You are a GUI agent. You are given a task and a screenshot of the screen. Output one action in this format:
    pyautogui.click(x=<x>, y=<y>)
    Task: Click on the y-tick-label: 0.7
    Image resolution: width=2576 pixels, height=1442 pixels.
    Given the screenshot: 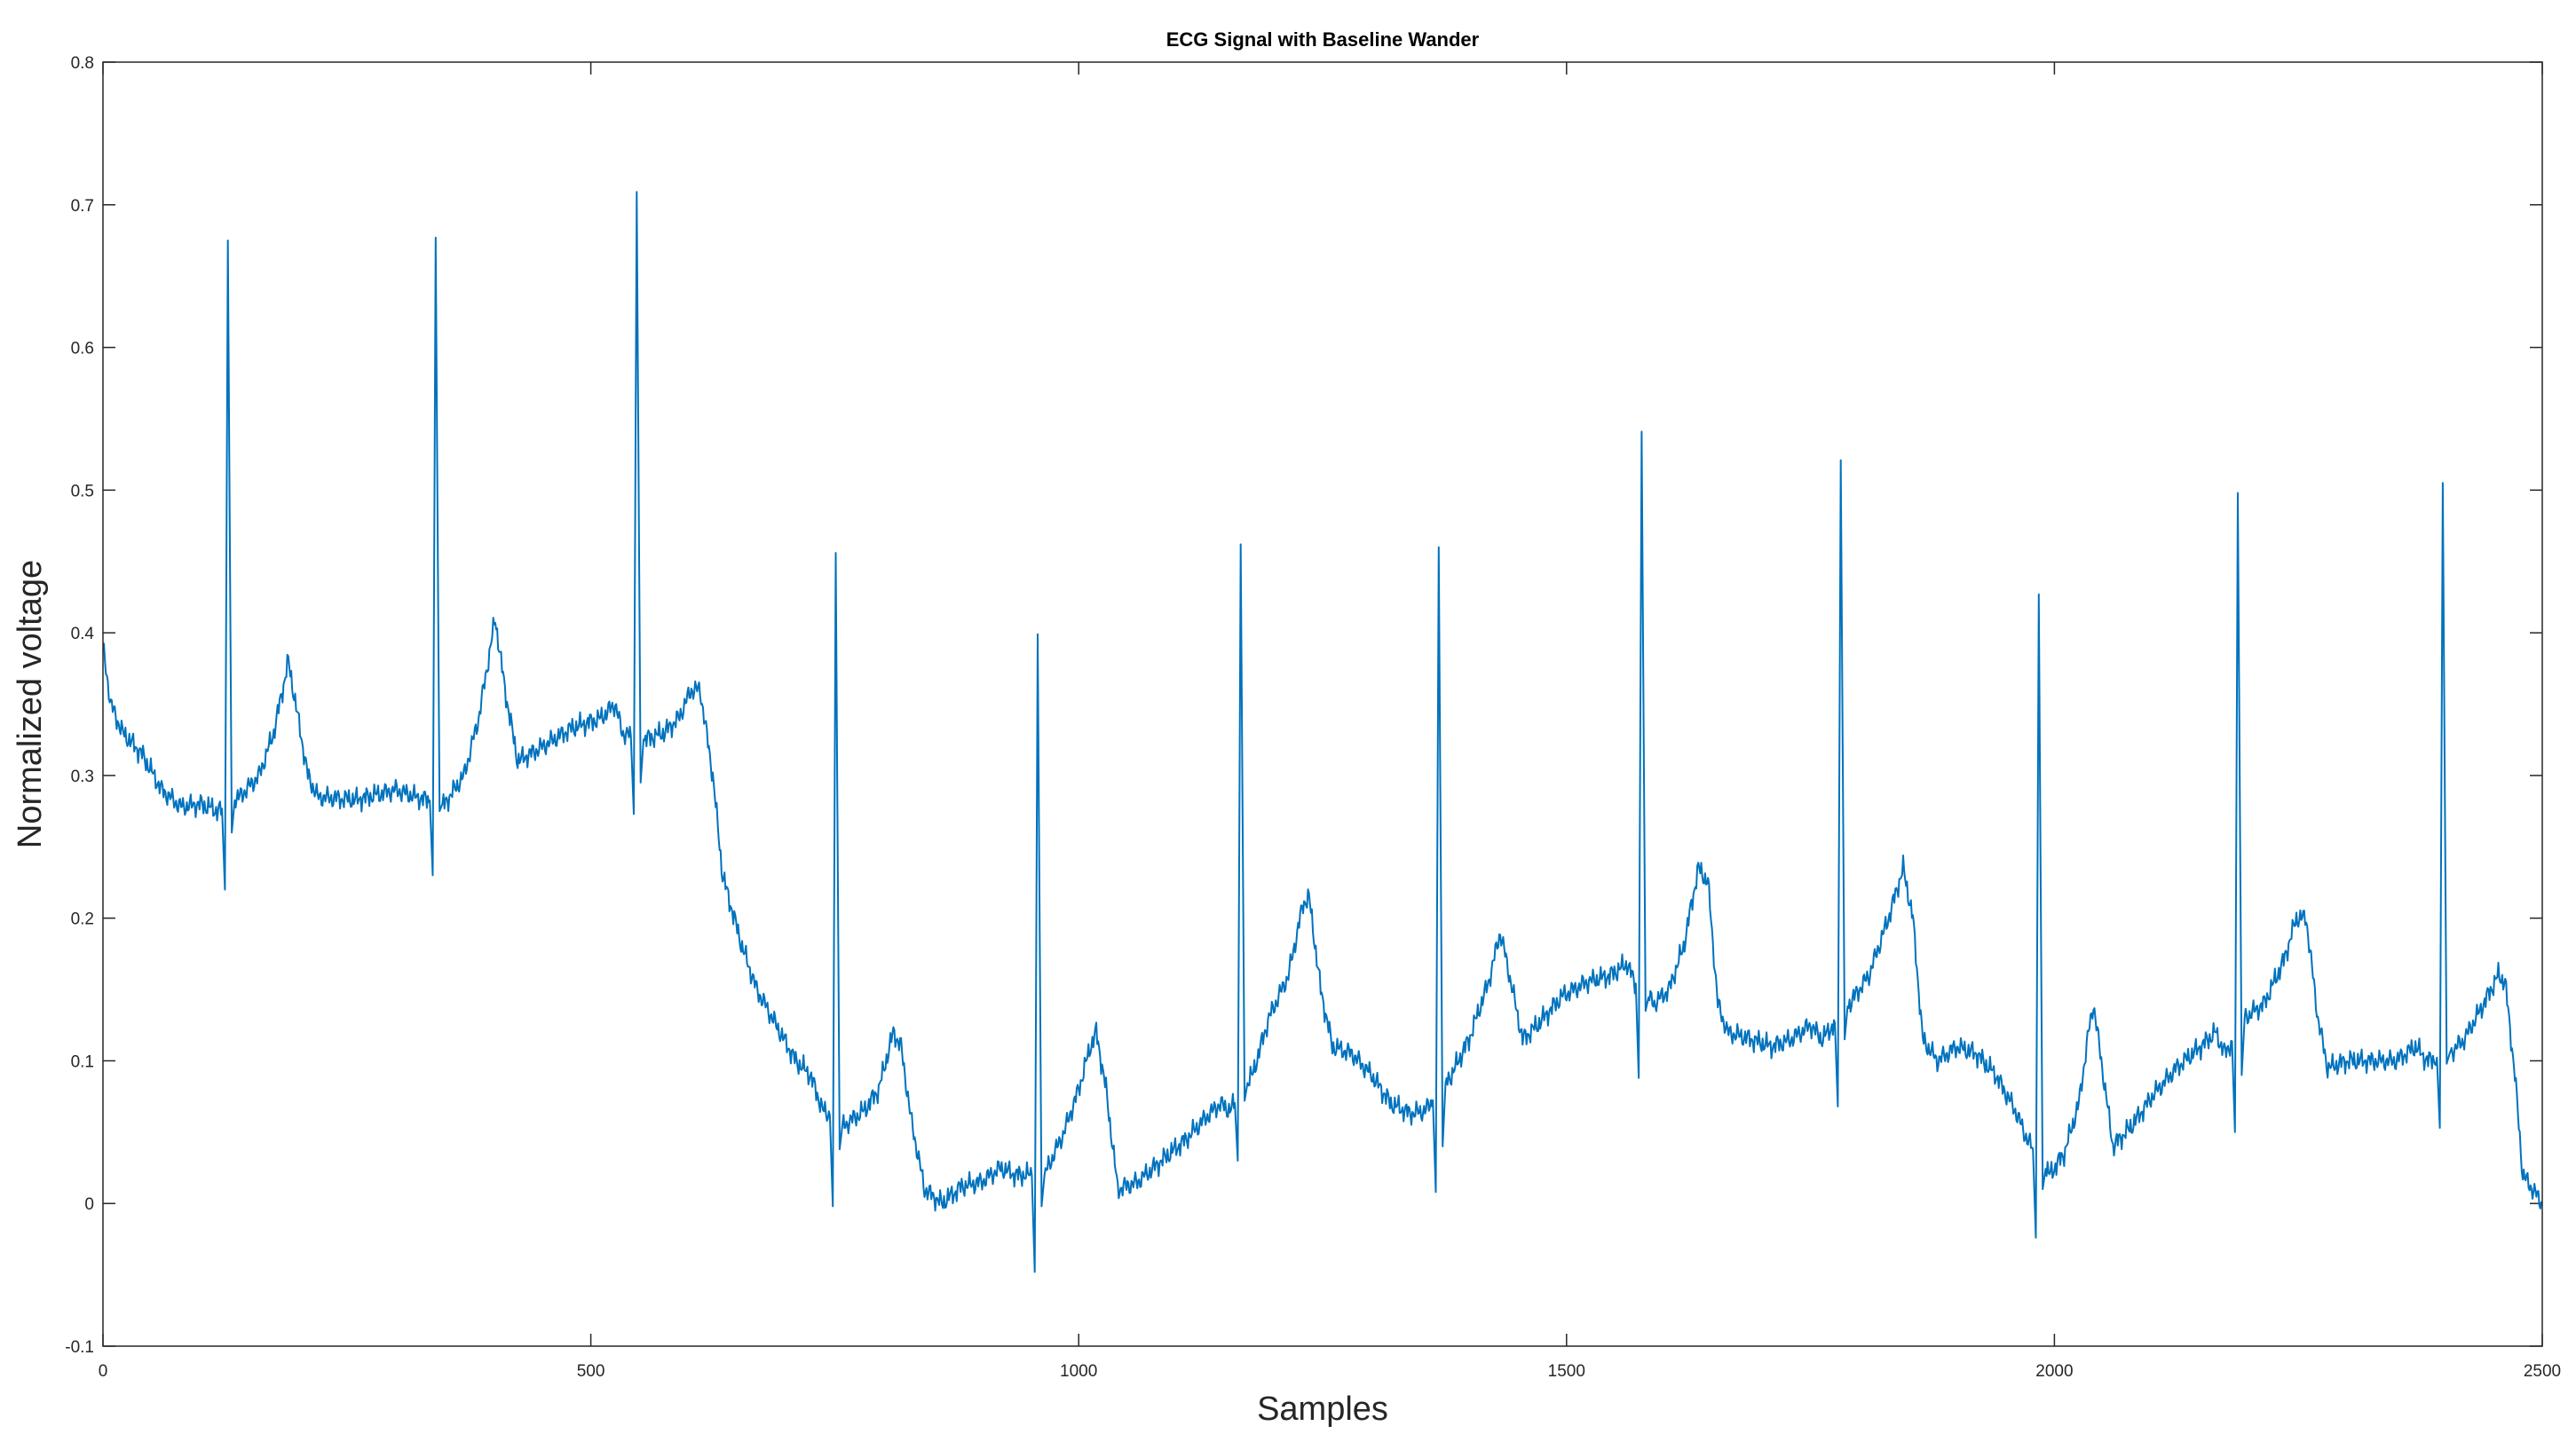 What is the action you would take?
    pyautogui.click(x=82, y=206)
    